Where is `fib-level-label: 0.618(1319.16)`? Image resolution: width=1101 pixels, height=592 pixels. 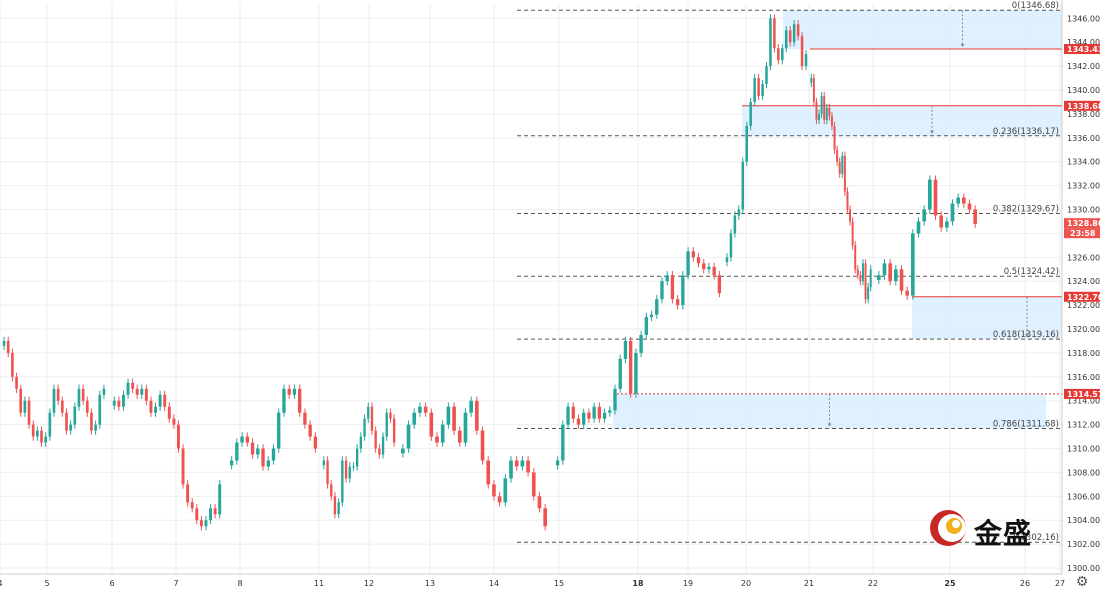
fib-level-label: 0.618(1319.16) is located at coordinates (1026, 335).